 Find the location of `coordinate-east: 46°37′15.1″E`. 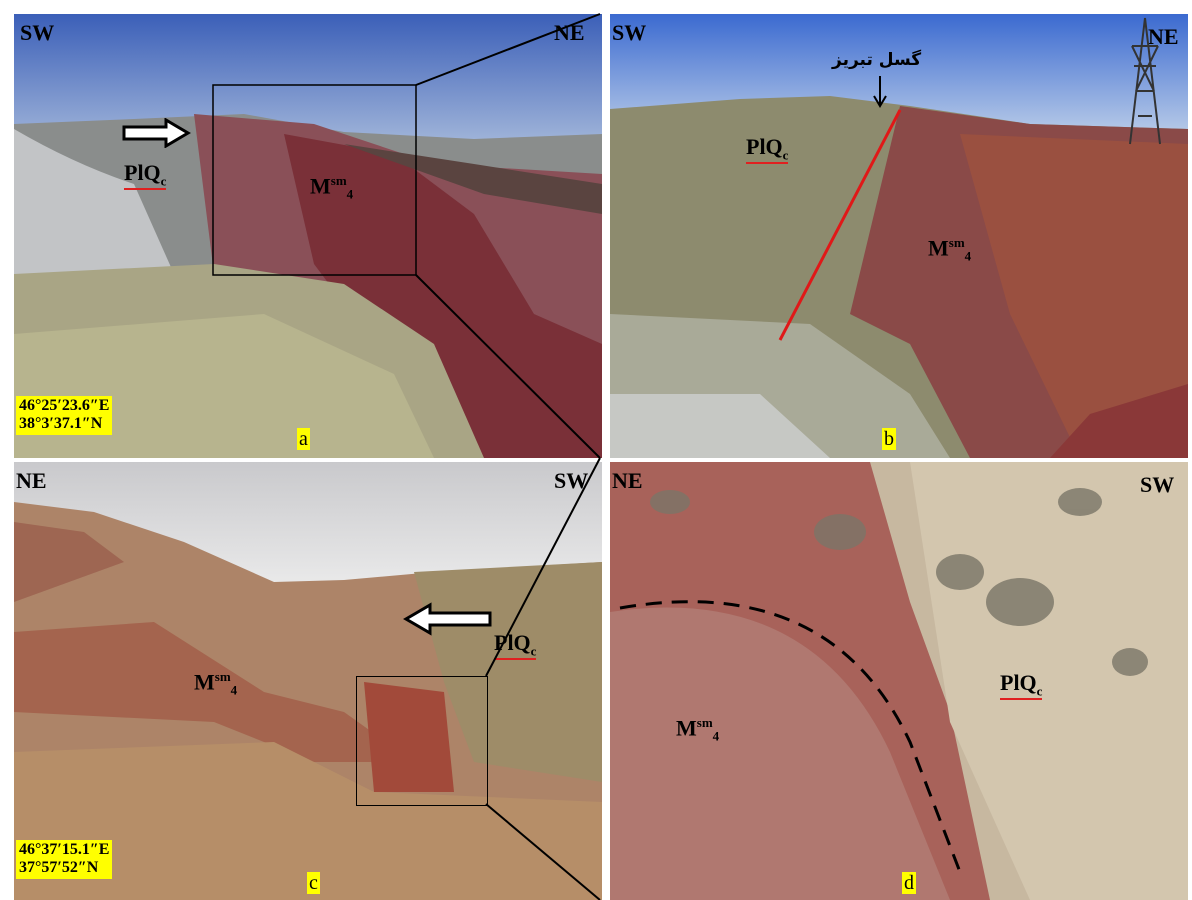

coordinate-east: 46°37′15.1″E is located at coordinates (64, 849).